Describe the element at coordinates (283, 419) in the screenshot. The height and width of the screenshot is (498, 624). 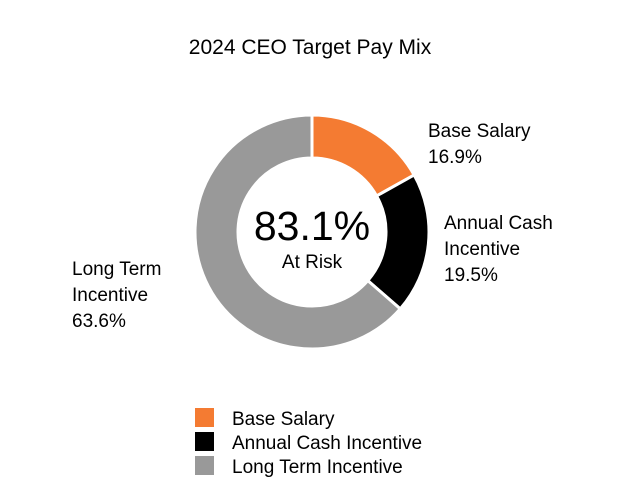
I see `legend-label-base-salary: Base Salary` at that location.